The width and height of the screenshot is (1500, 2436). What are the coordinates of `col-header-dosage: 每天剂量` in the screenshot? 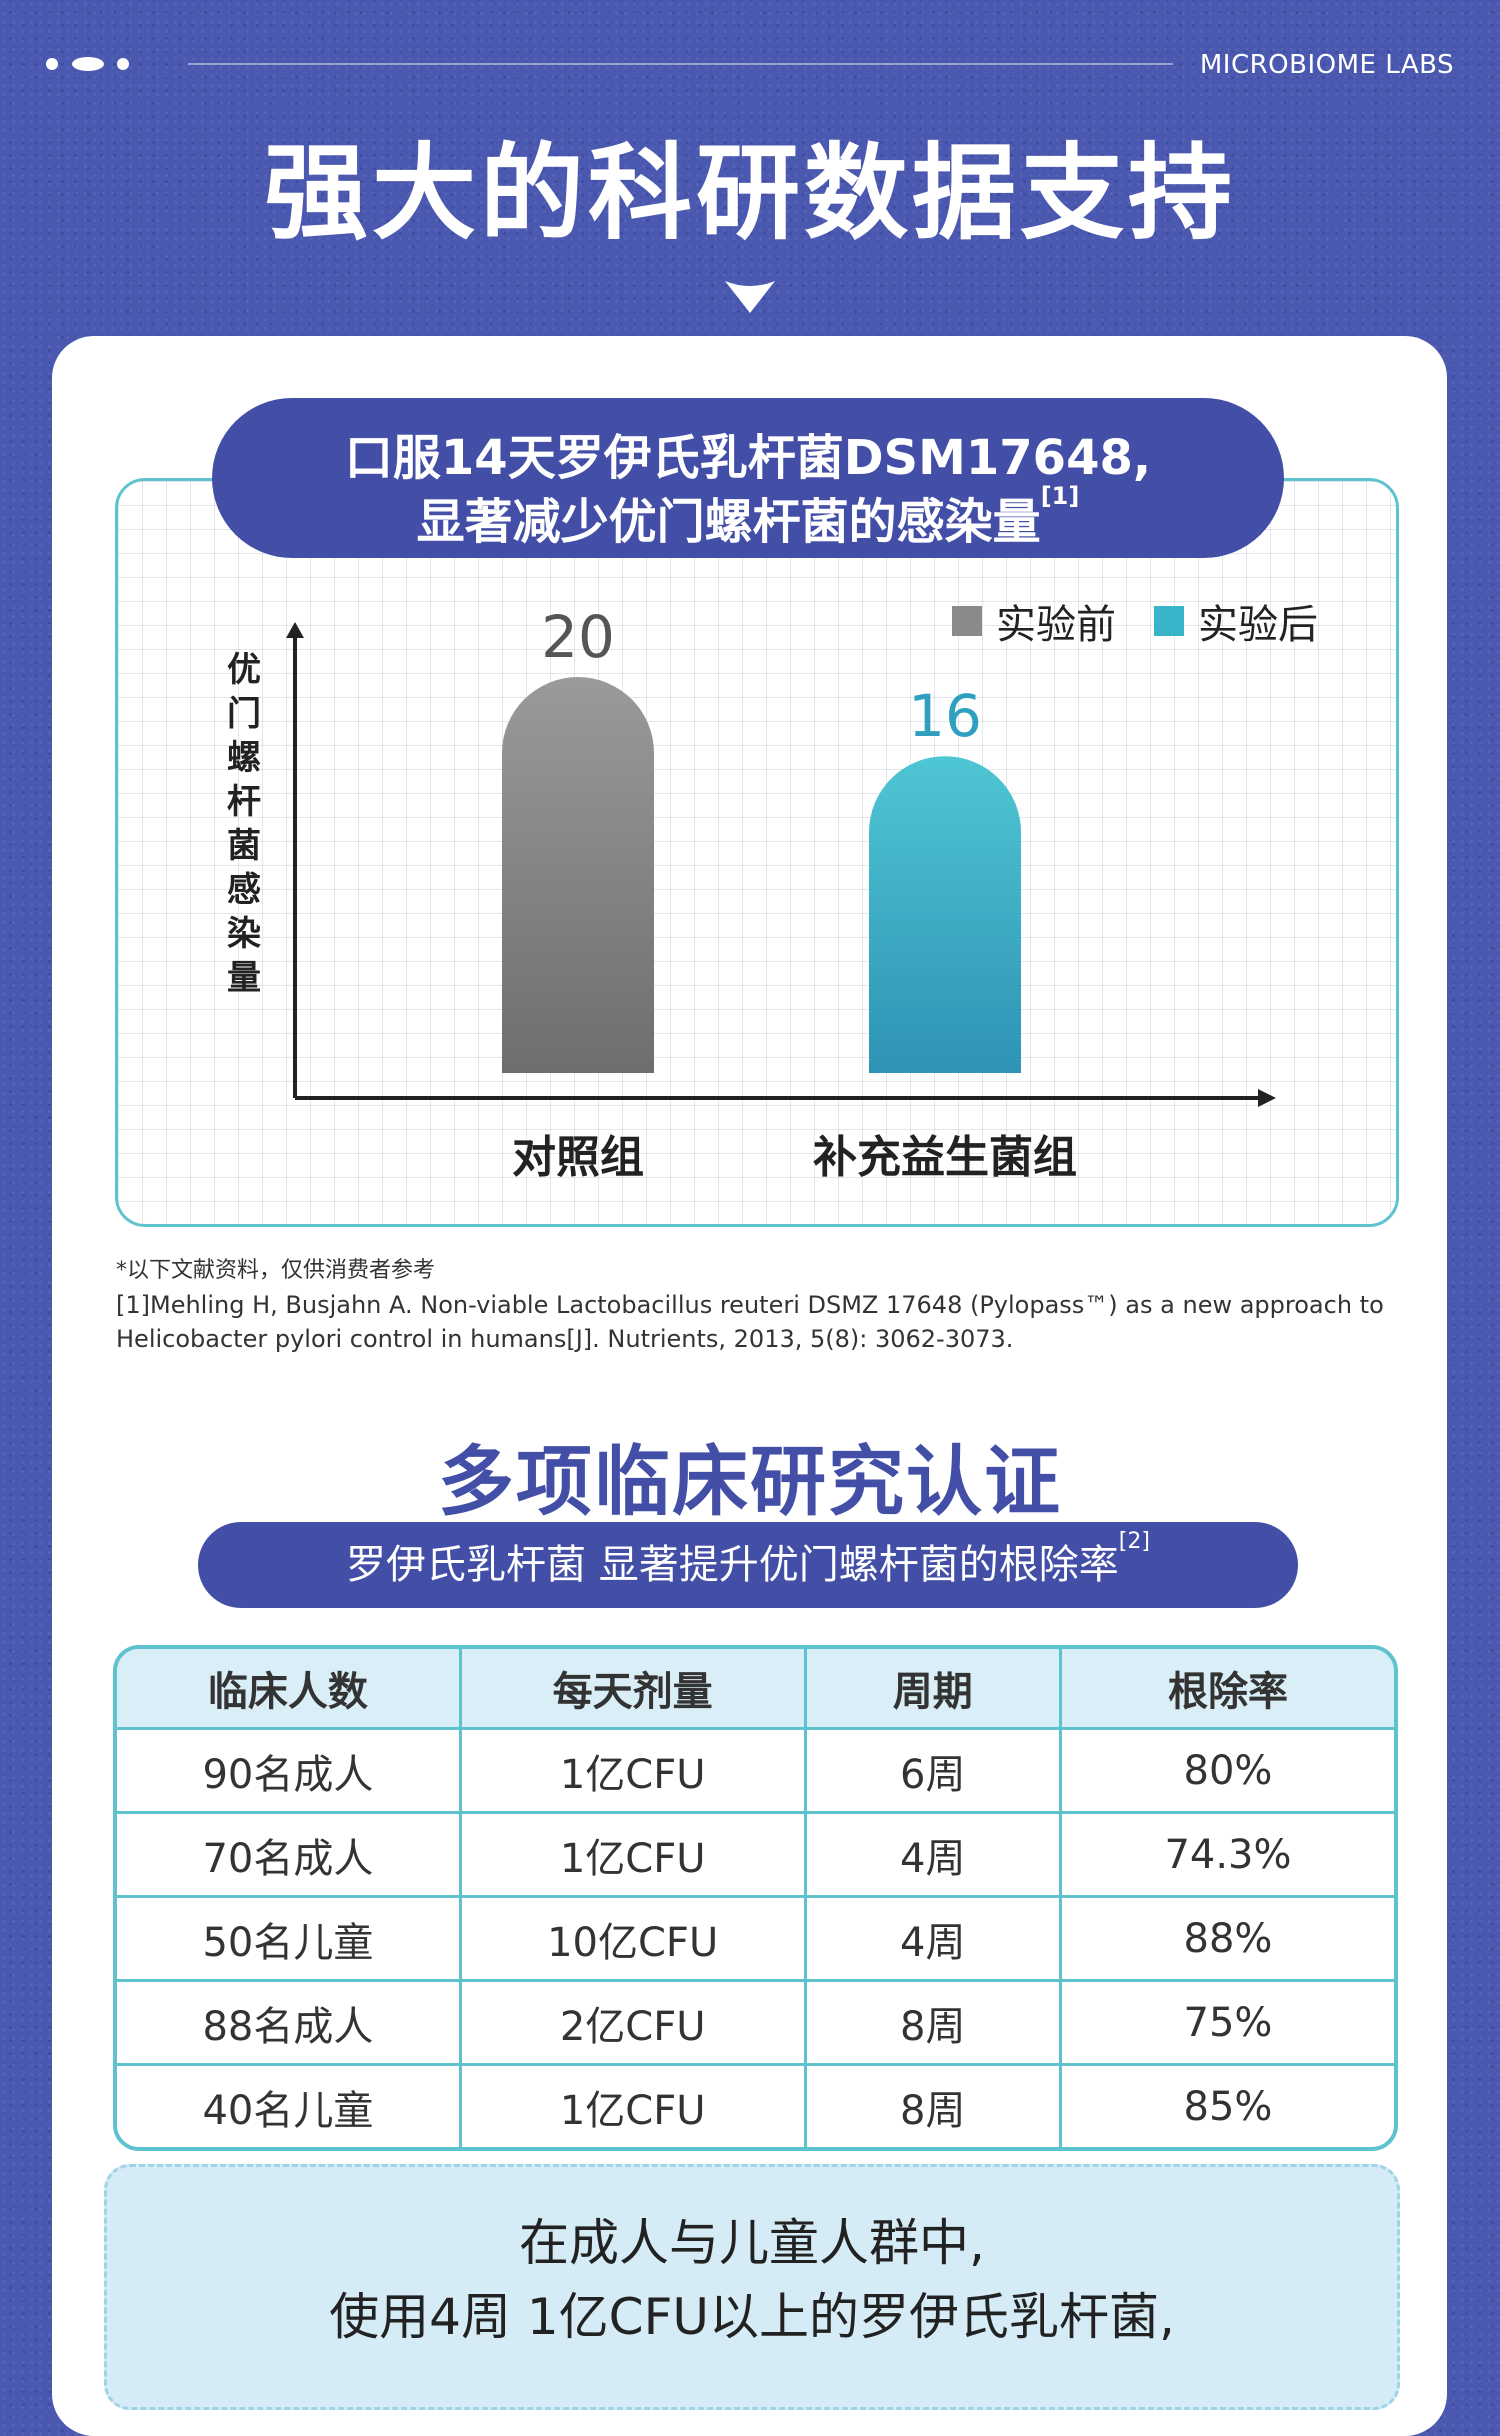 It's located at (634, 1689).